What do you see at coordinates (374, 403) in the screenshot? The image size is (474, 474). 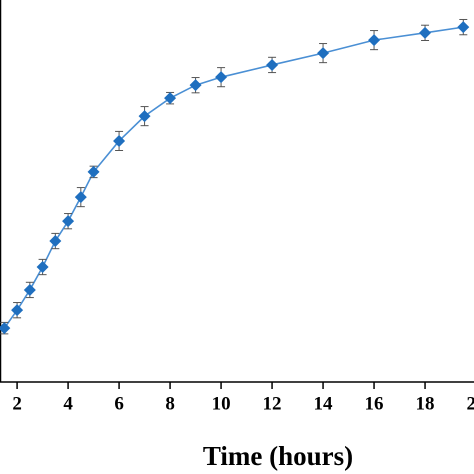 I see `x-tick-label: 16` at bounding box center [374, 403].